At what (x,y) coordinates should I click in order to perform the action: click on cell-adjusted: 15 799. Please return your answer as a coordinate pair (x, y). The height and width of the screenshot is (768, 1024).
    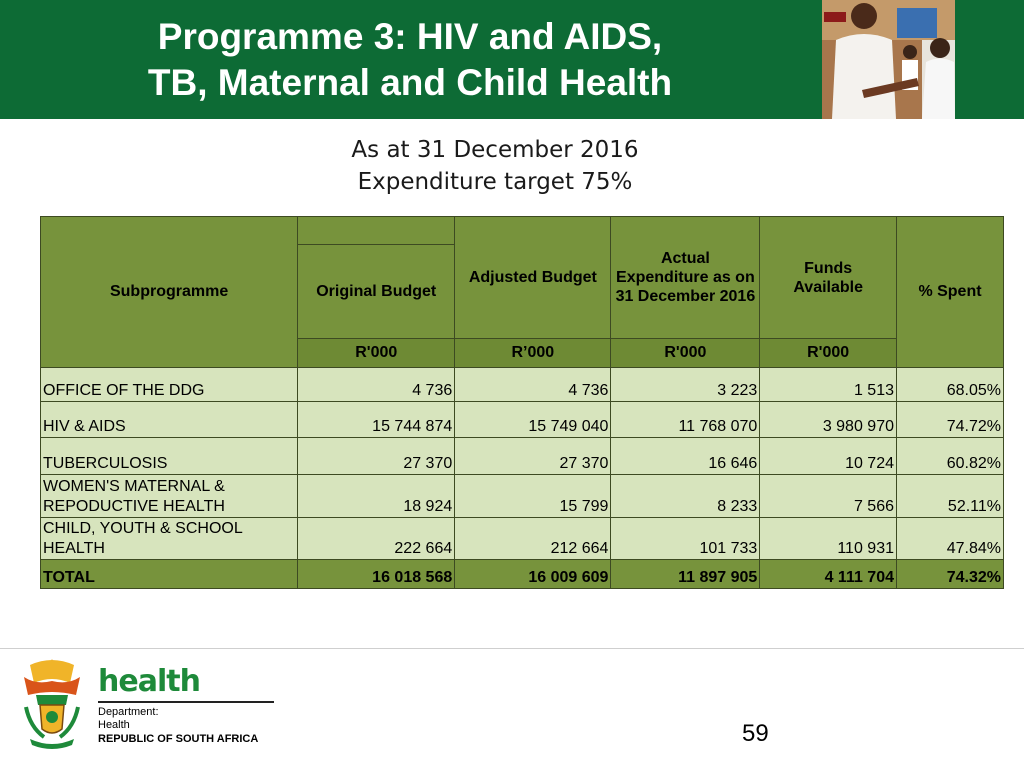
    Looking at the image, I should click on (533, 496).